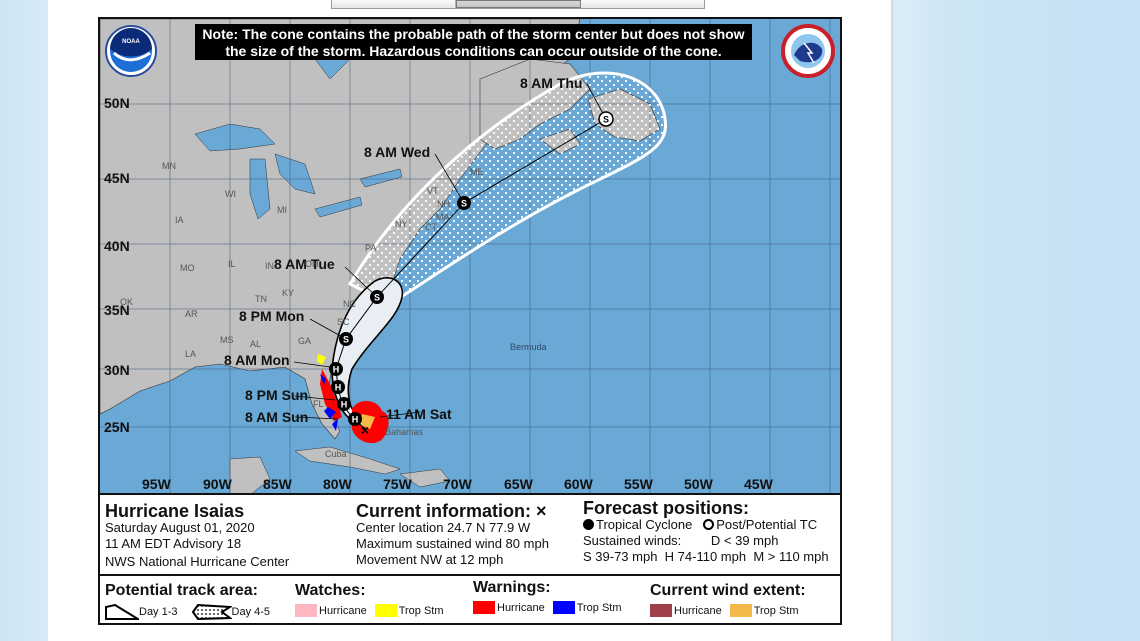  I want to click on lon-label-95w: 95W, so click(156, 484).